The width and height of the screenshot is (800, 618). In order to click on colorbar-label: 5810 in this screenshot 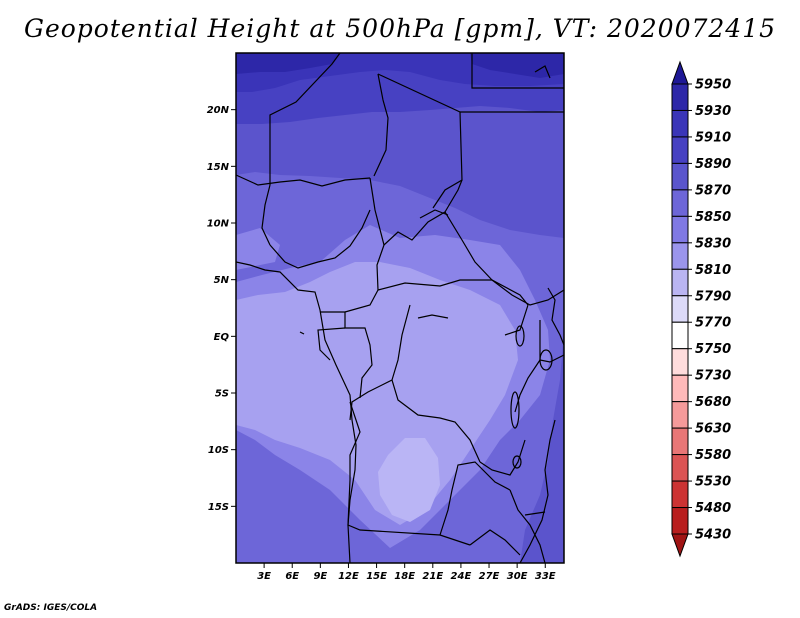, I will do `click(713, 270)`.